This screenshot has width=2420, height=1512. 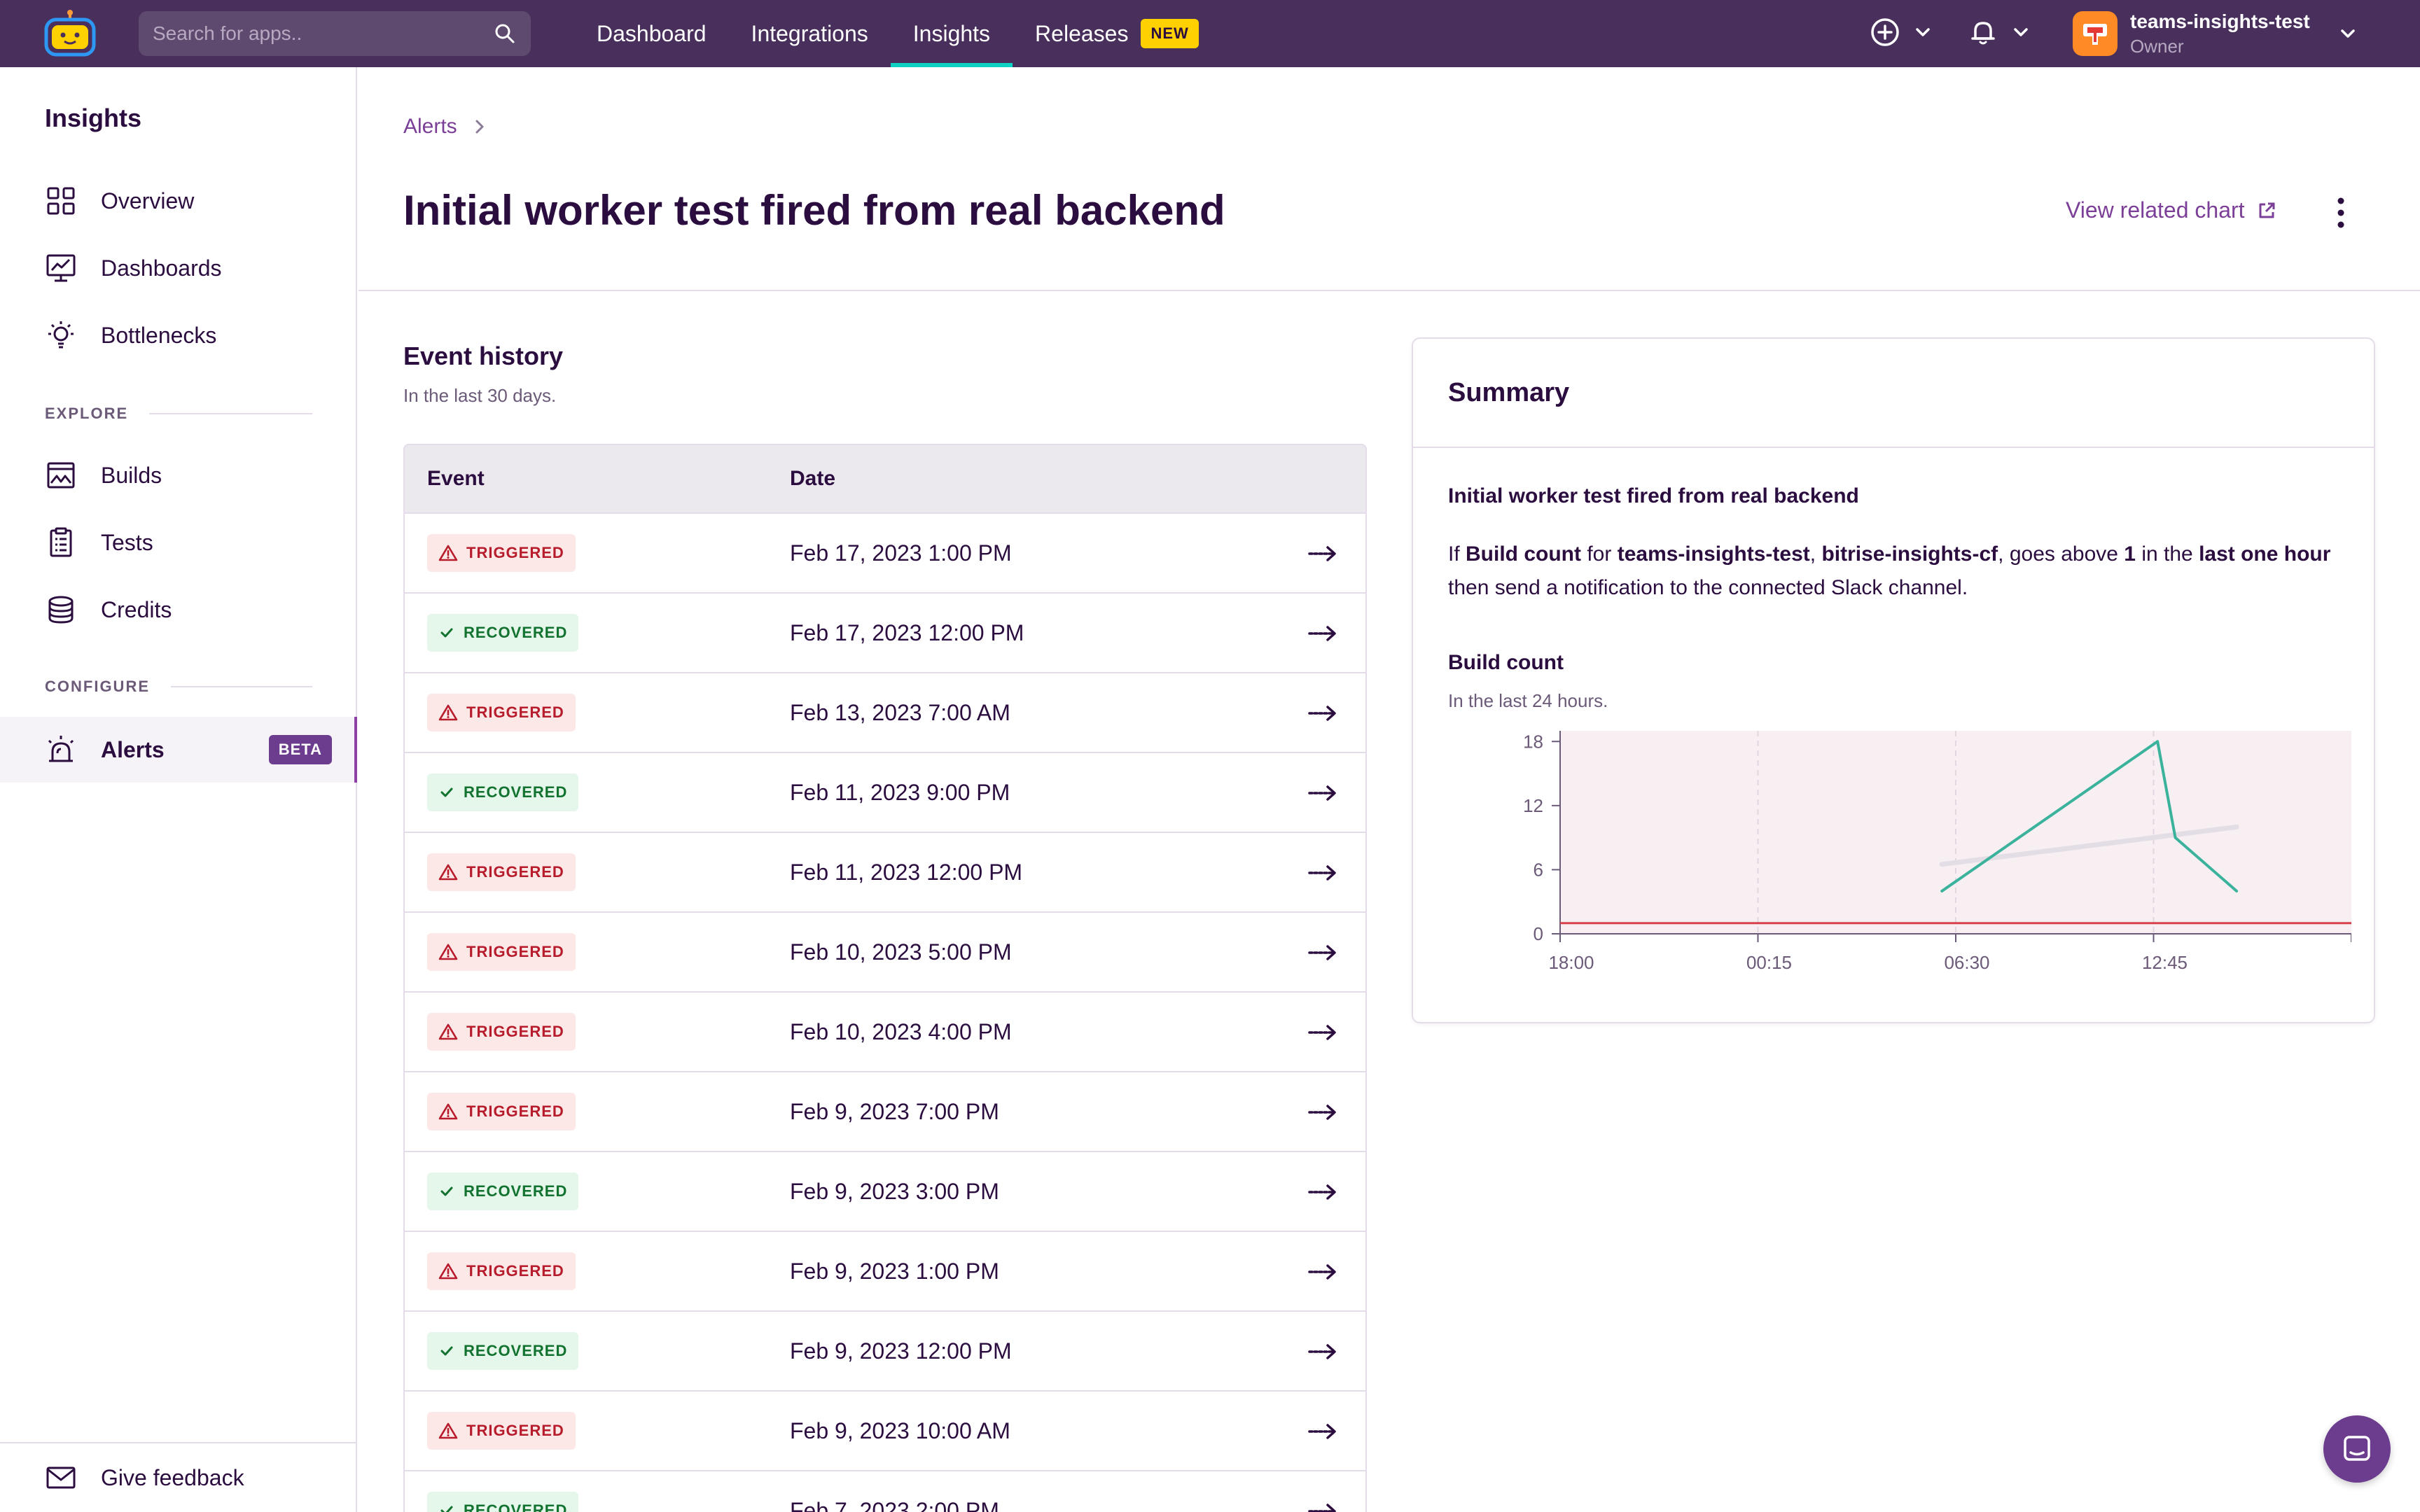 I want to click on sidebar-title: Insights, so click(x=93, y=118).